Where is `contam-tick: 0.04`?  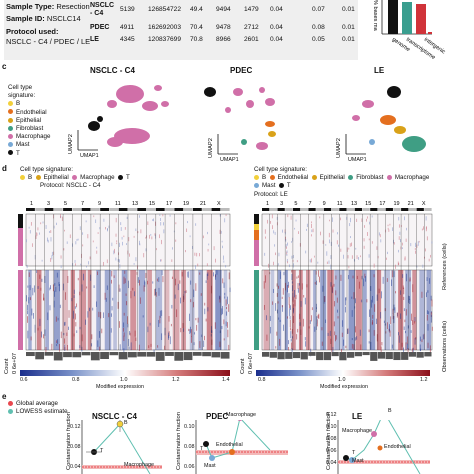
contam-tick: 0.04 is located at coordinates (331, 463).